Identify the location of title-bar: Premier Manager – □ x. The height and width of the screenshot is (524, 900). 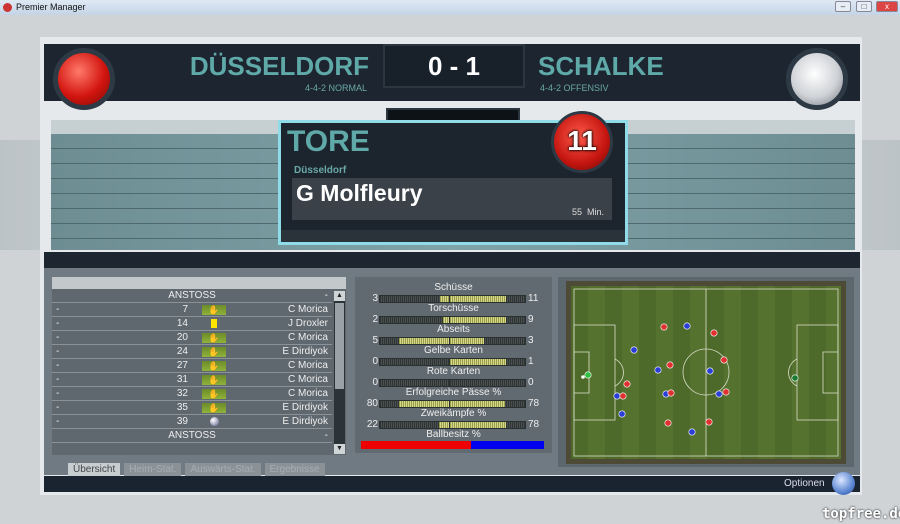
(450, 7).